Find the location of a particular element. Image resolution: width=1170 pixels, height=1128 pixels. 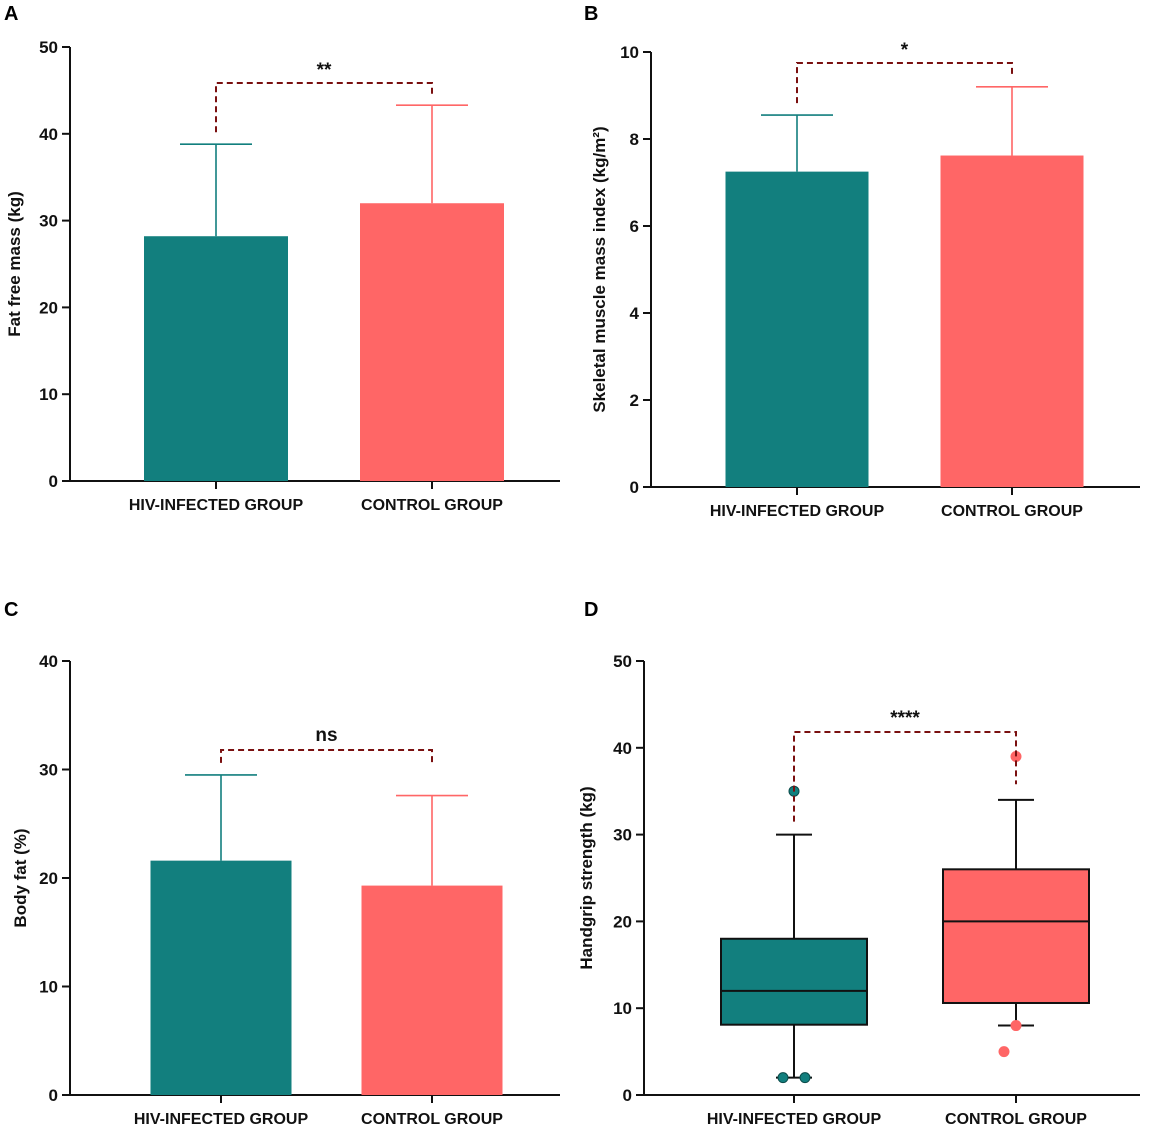

y-tick-label: 2 is located at coordinates (634, 400).